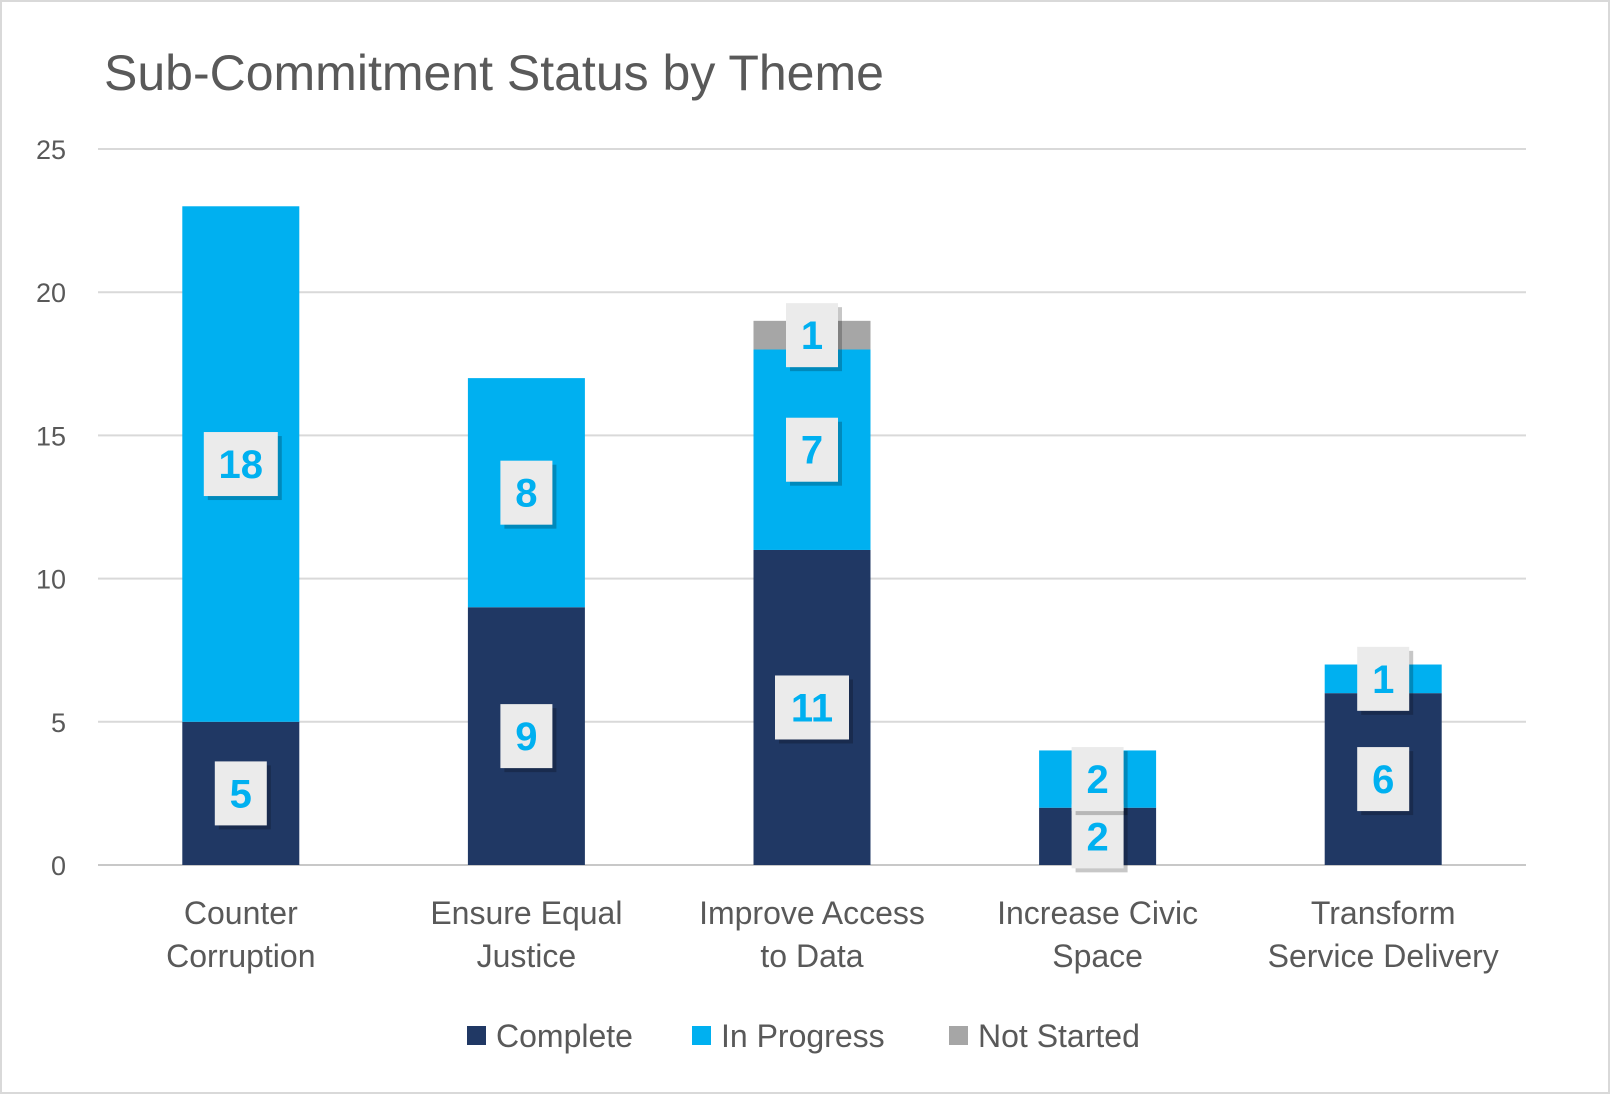 The width and height of the screenshot is (1610, 1097). What do you see at coordinates (1059, 1036) in the screenshot?
I see `legend-label: Not Started` at bounding box center [1059, 1036].